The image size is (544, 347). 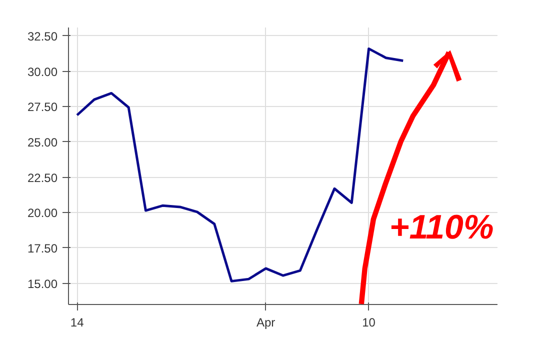 I want to click on y-tick-label: 17.50, so click(x=42, y=248).